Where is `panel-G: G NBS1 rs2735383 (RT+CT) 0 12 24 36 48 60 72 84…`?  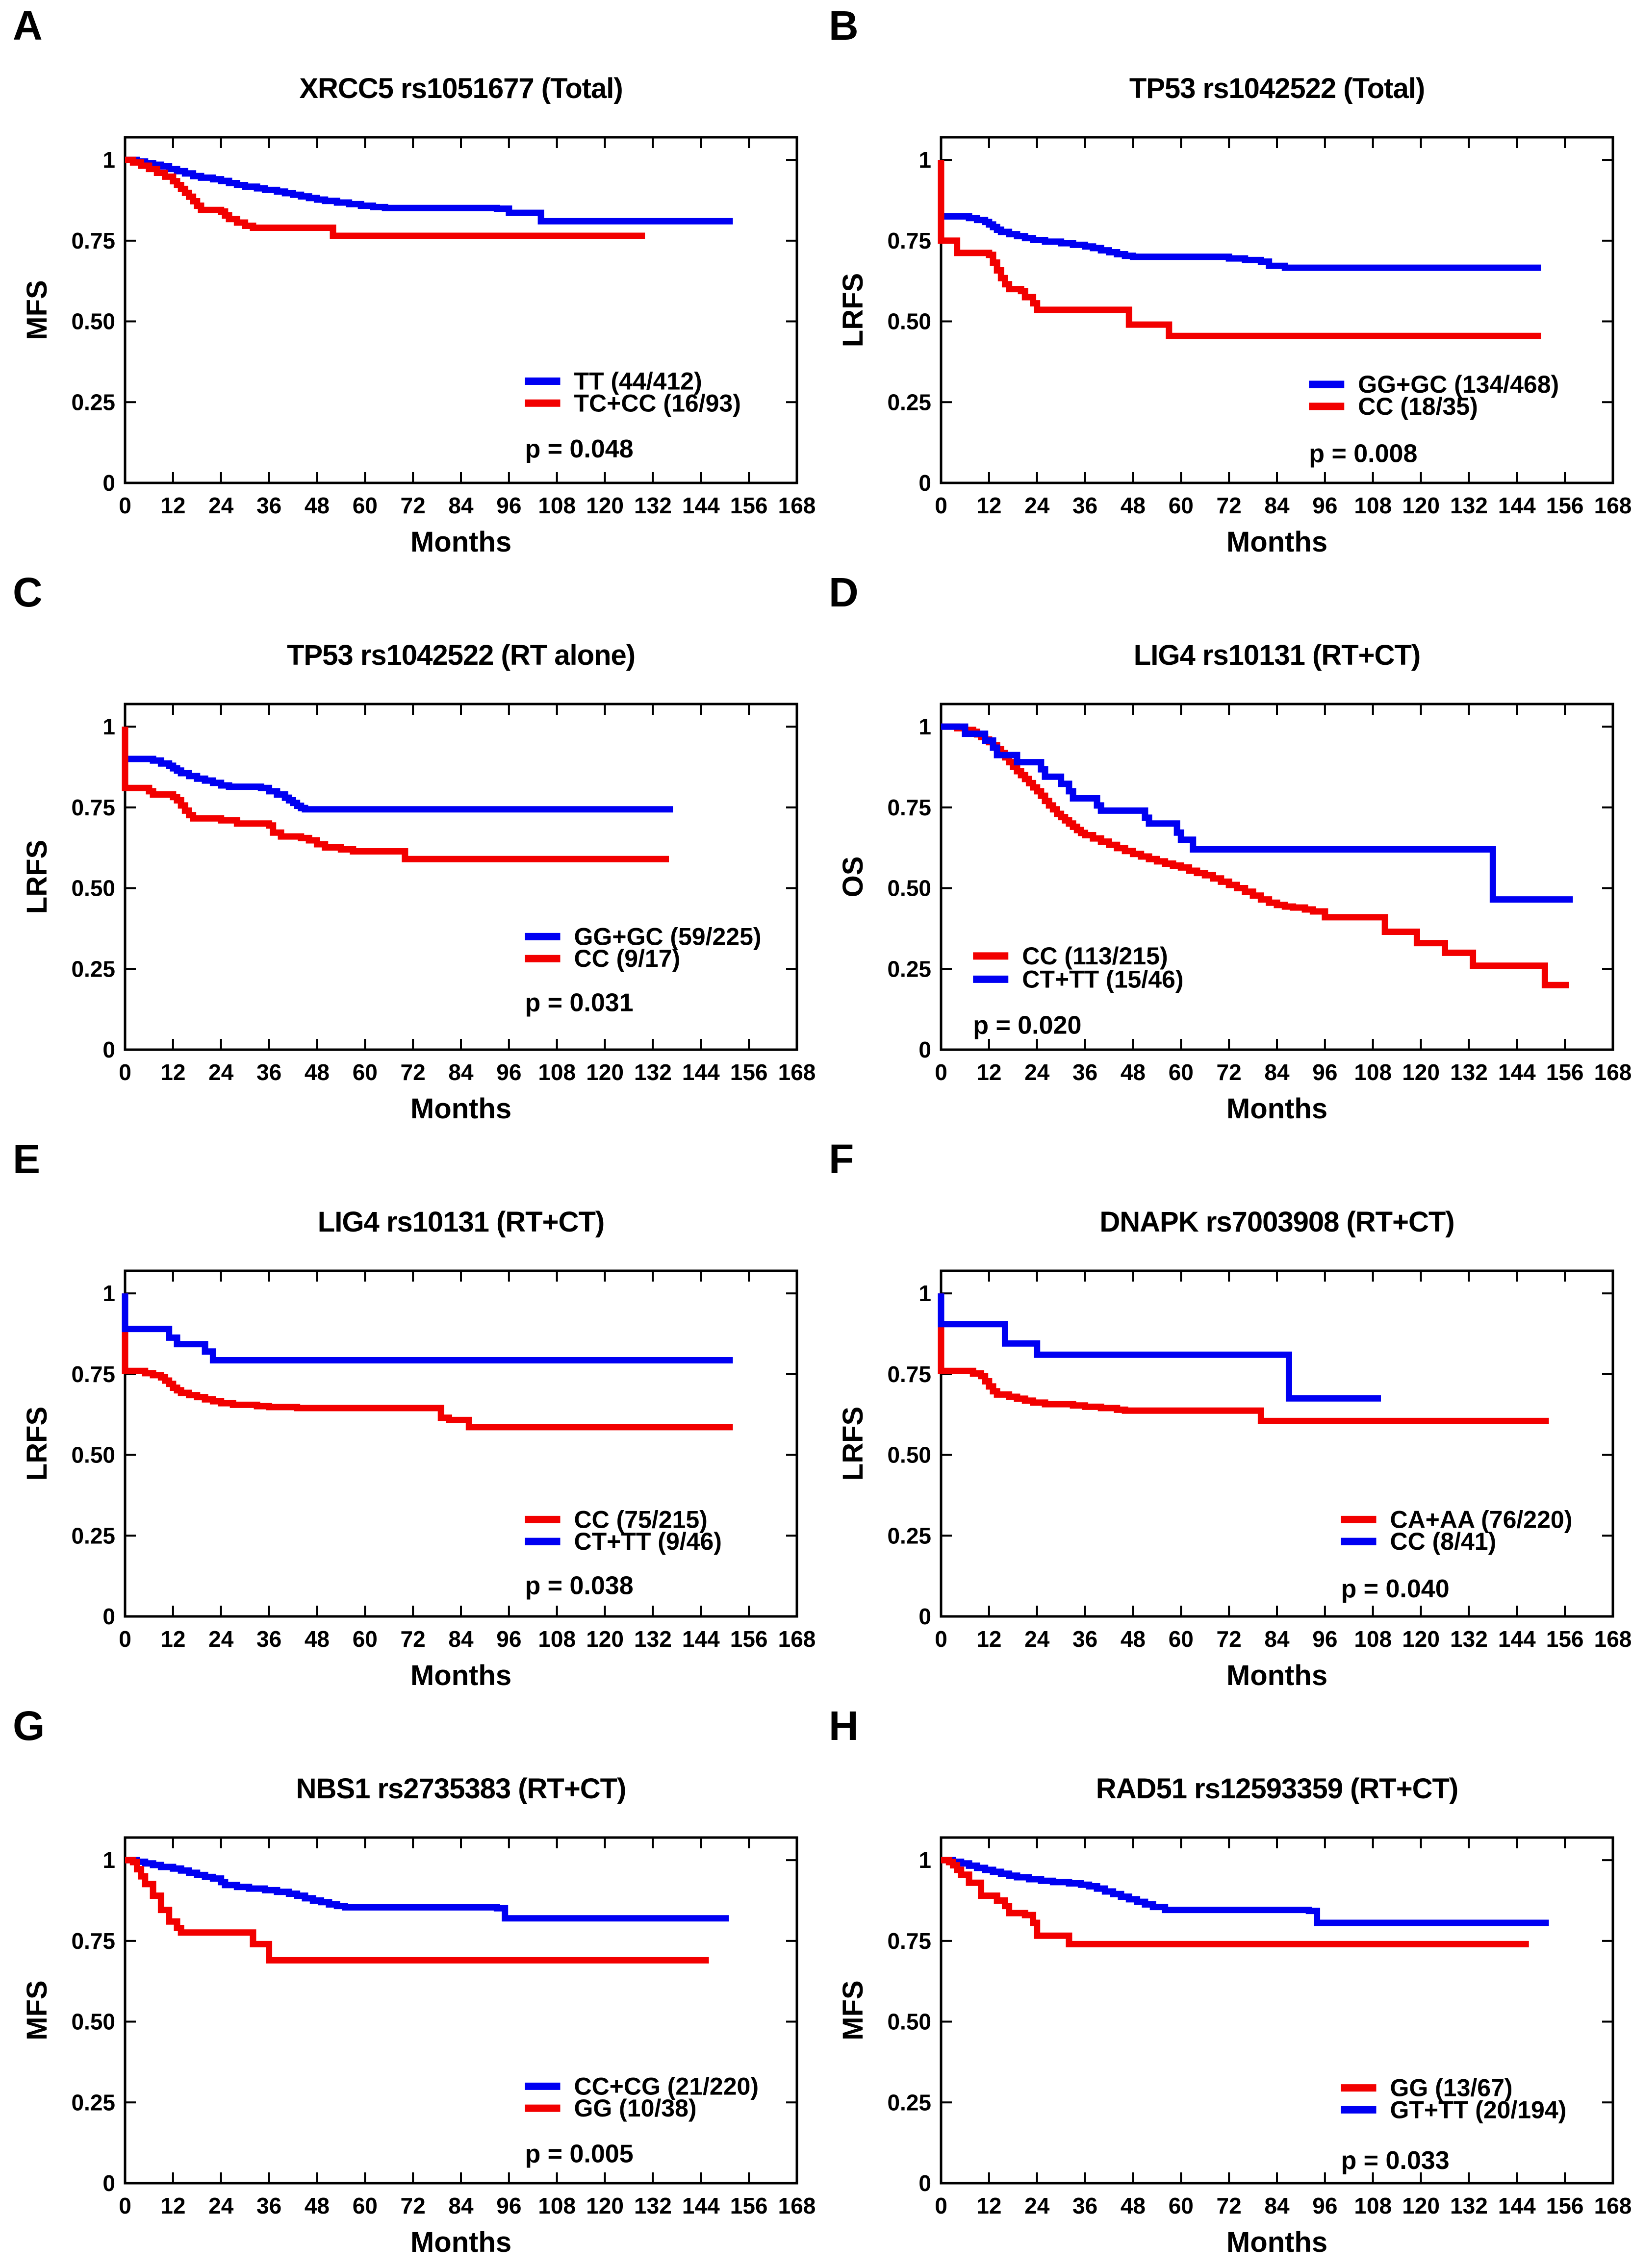 panel-G: G NBS1 rs2735383 (RT+CT) 0 12 24 36 48 60 72 84… is located at coordinates (408, 1983).